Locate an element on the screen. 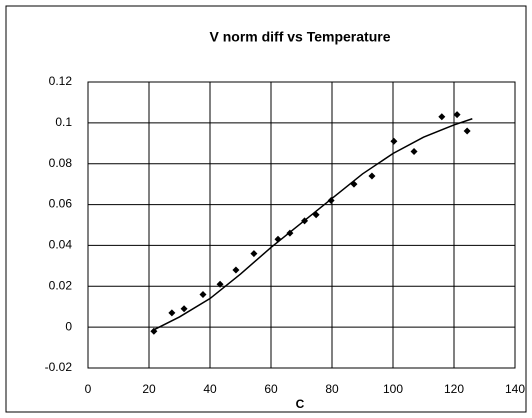 Image resolution: width=532 pixels, height=418 pixels. x-tick-label: 60 is located at coordinates (271, 389).